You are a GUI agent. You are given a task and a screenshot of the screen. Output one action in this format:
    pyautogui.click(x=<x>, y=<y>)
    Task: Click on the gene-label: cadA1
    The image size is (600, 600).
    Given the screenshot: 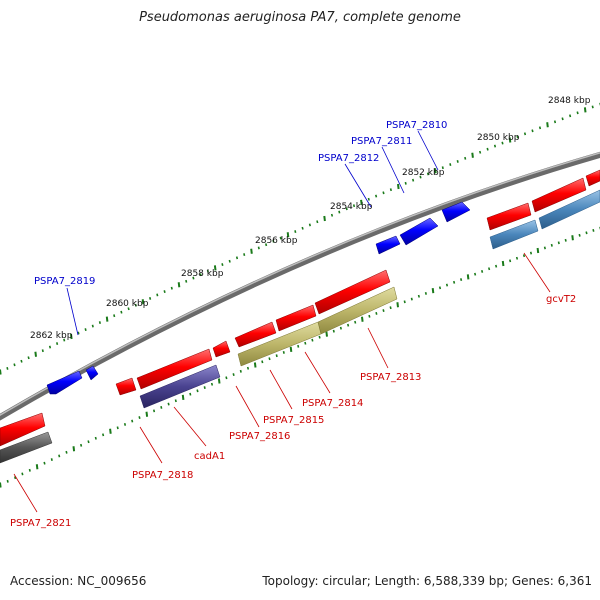 What is the action you would take?
    pyautogui.click(x=209, y=456)
    